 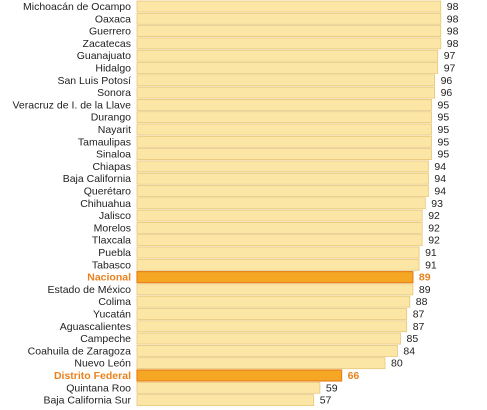 I want to click on bar-sinaloa, so click(x=284, y=154).